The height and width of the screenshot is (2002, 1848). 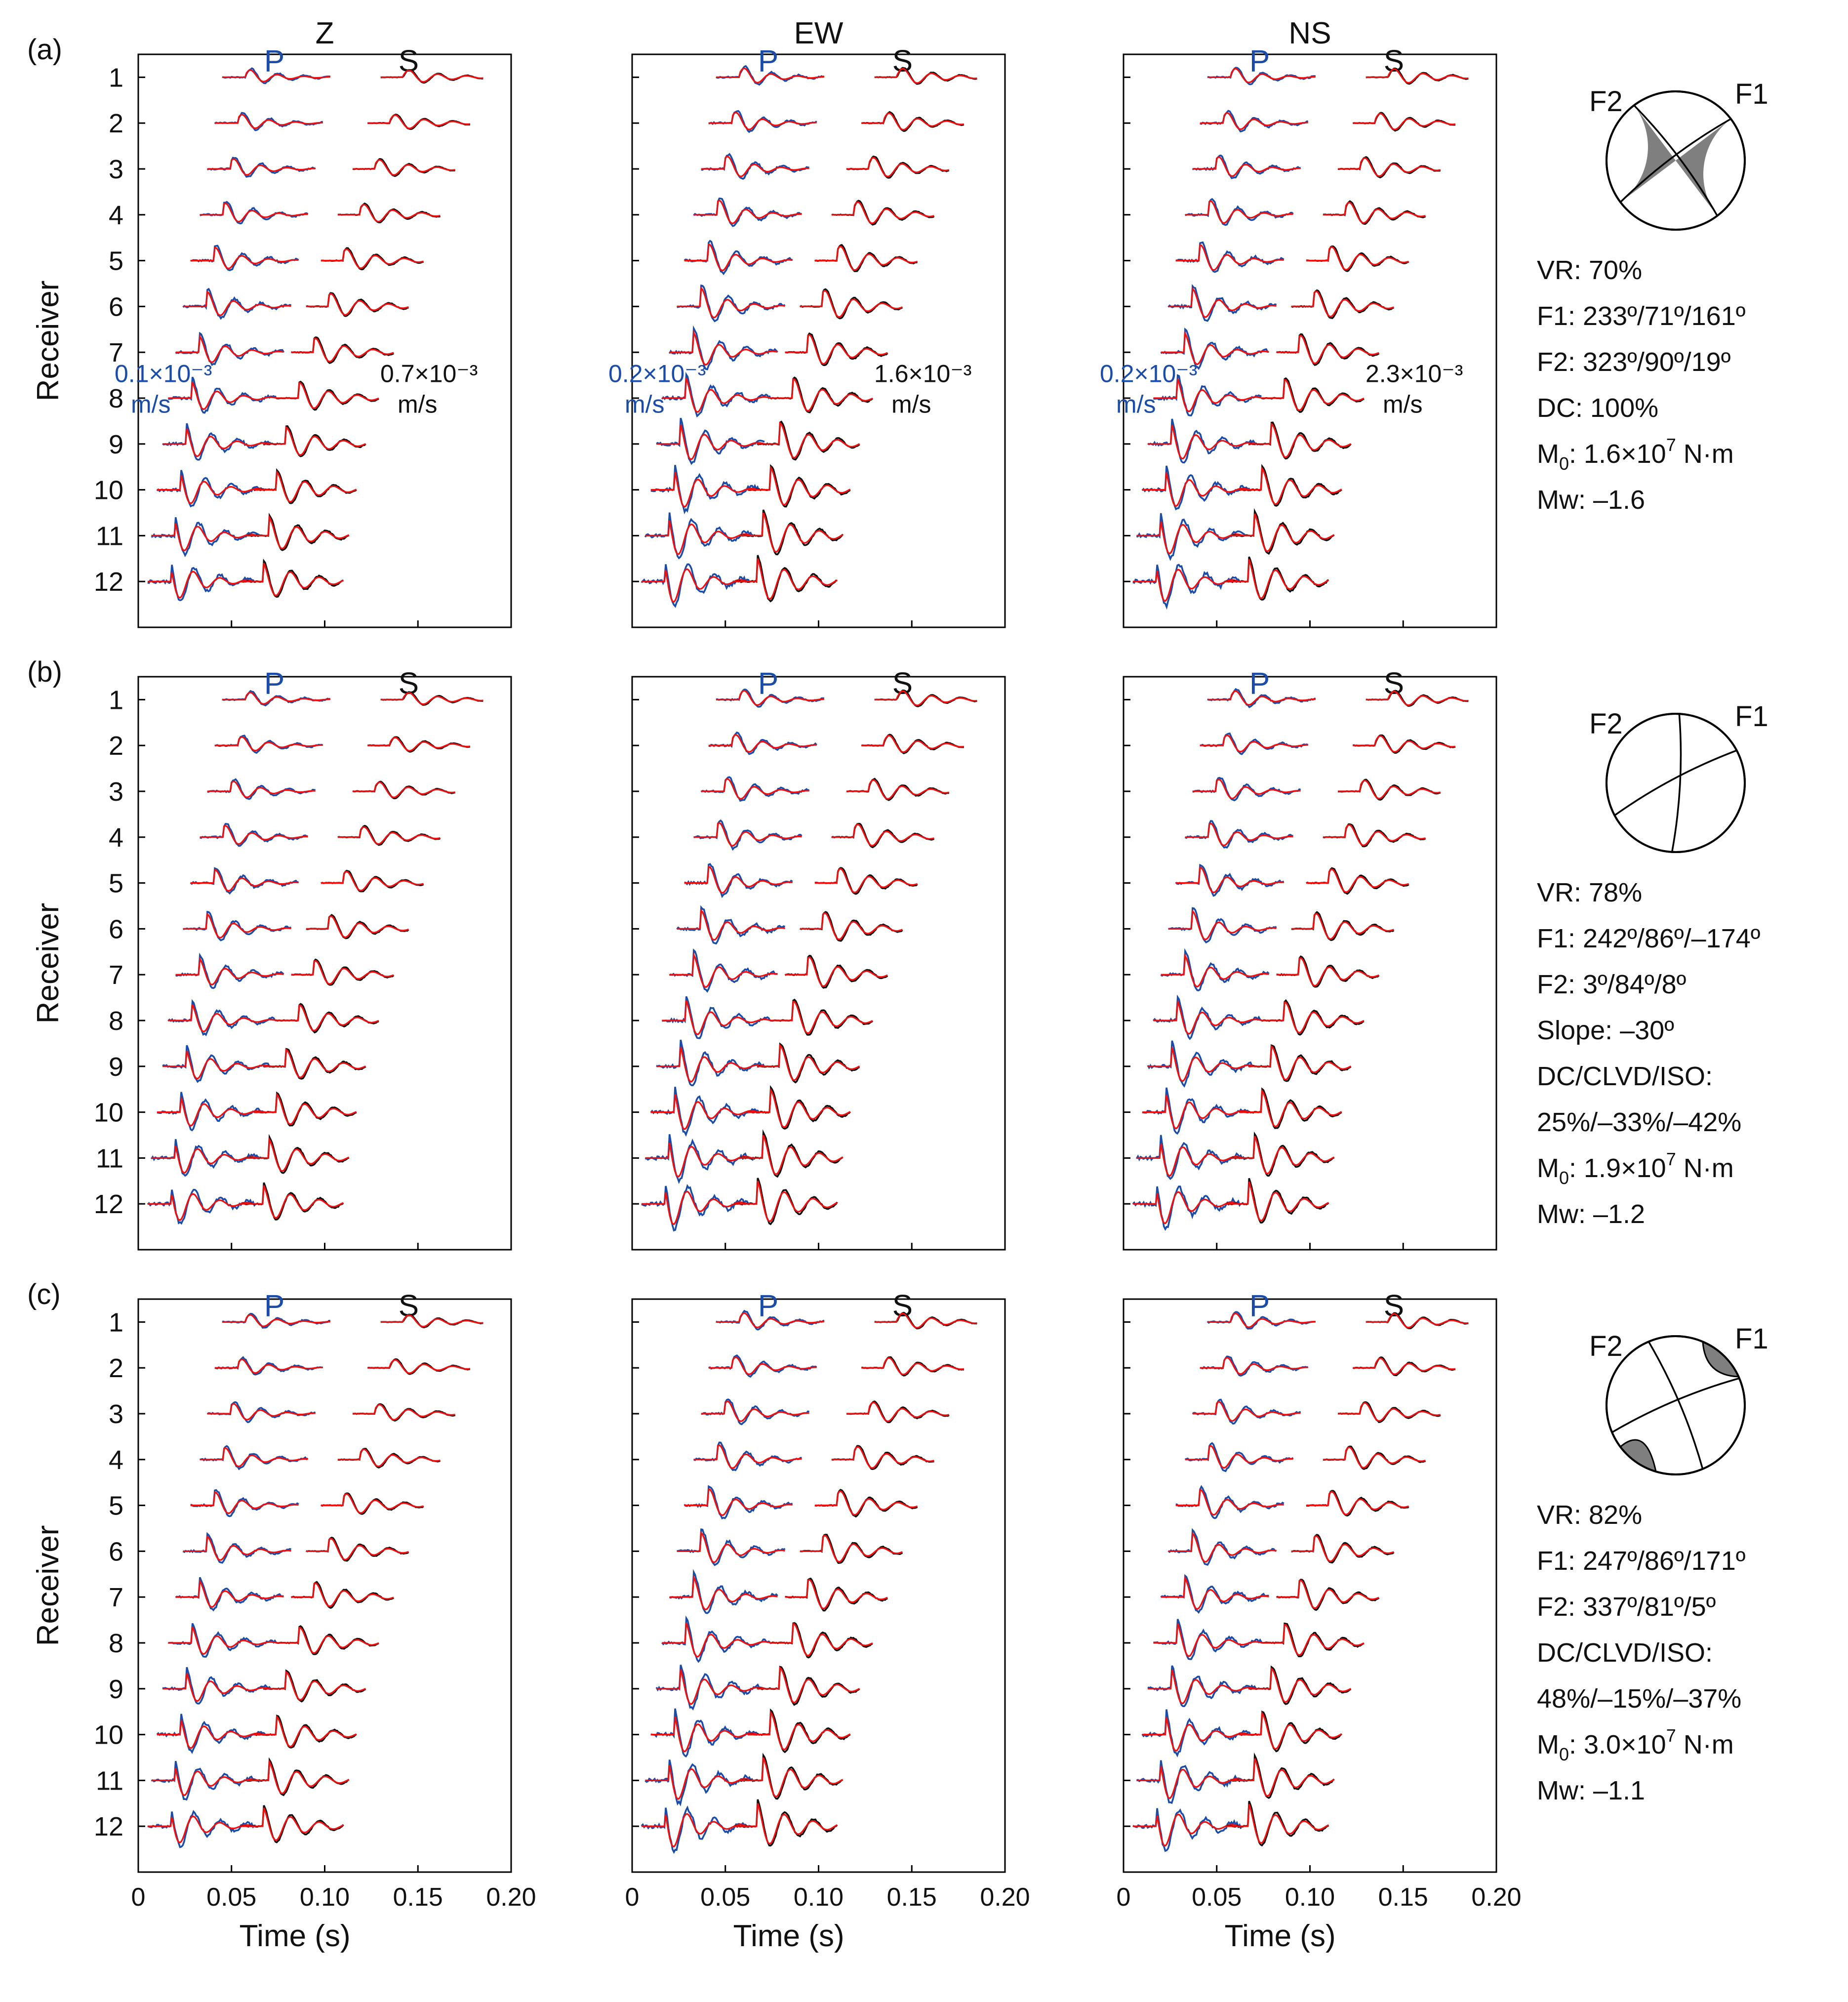 I want to click on receiver-tick-label: 2, so click(x=116, y=1368).